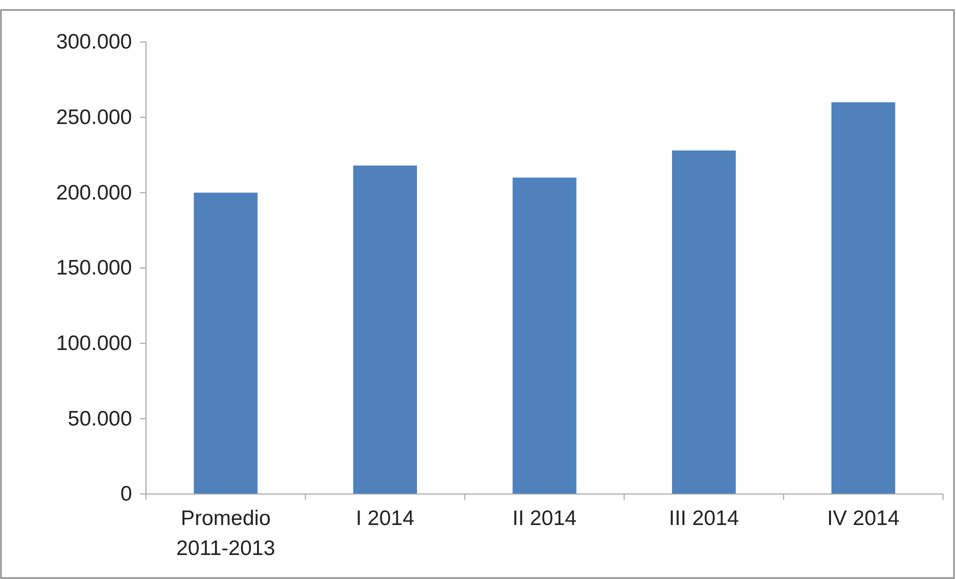 The height and width of the screenshot is (579, 956). What do you see at coordinates (100, 418) in the screenshot?
I see `y-tick-label: 50.000` at bounding box center [100, 418].